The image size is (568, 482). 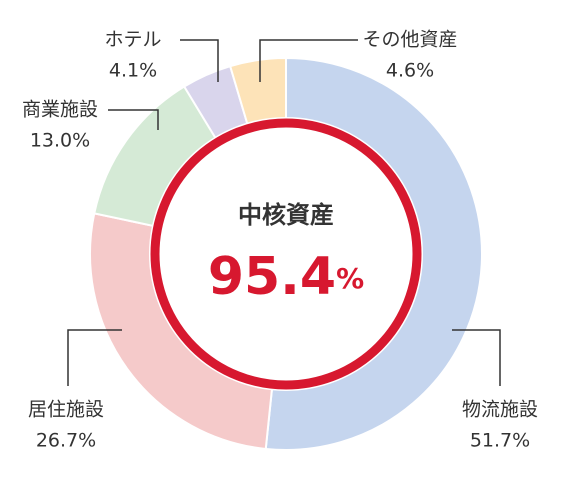 I want to click on center-number: 95.4, so click(x=272, y=277).